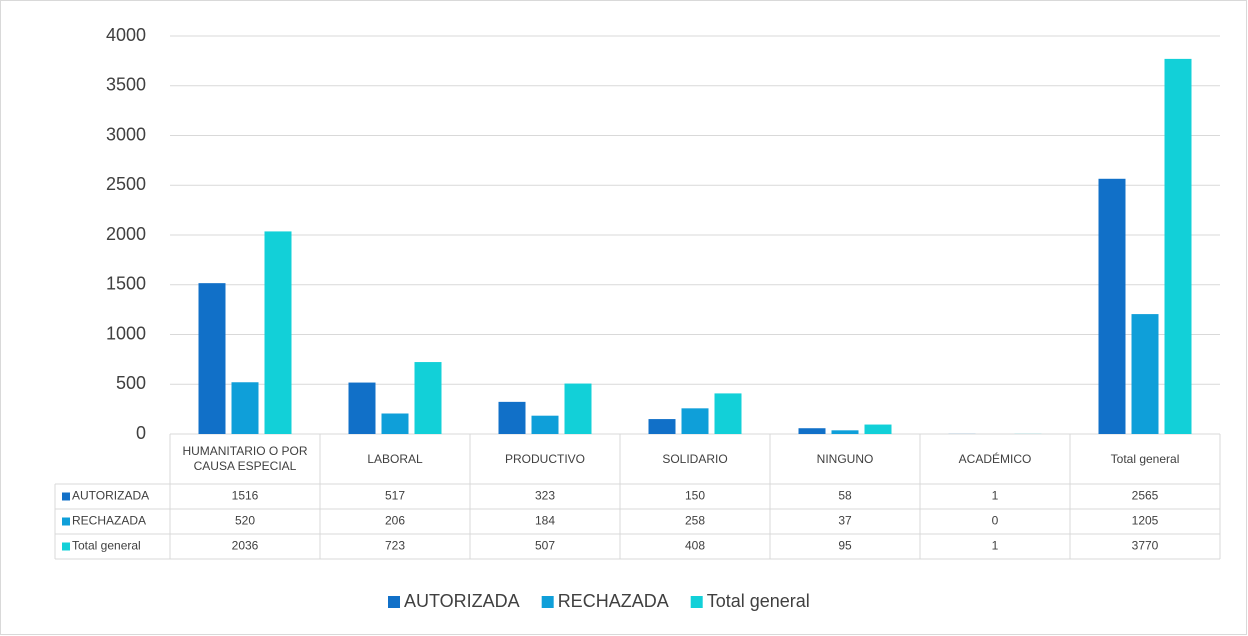 This screenshot has height=636, width=1248. I want to click on table-cell: 95, so click(845, 546).